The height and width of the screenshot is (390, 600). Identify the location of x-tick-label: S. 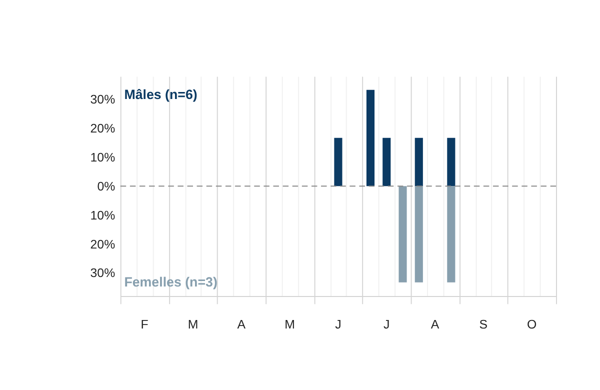
(483, 324).